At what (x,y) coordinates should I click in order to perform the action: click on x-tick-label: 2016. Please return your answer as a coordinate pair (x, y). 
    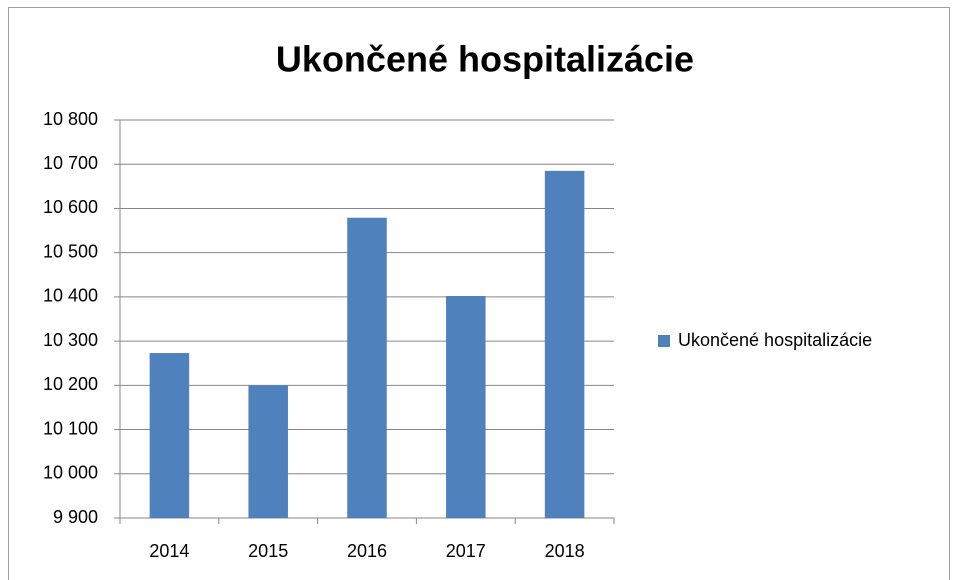
    Looking at the image, I should click on (367, 551).